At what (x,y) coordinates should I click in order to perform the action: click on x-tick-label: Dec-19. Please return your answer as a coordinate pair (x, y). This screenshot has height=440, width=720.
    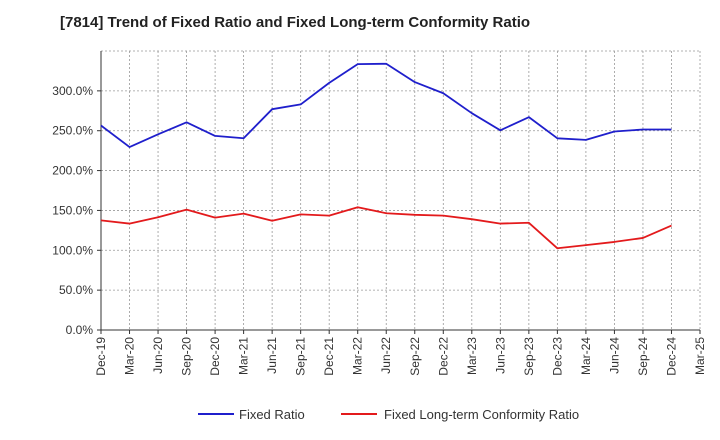
    Looking at the image, I should click on (101, 356).